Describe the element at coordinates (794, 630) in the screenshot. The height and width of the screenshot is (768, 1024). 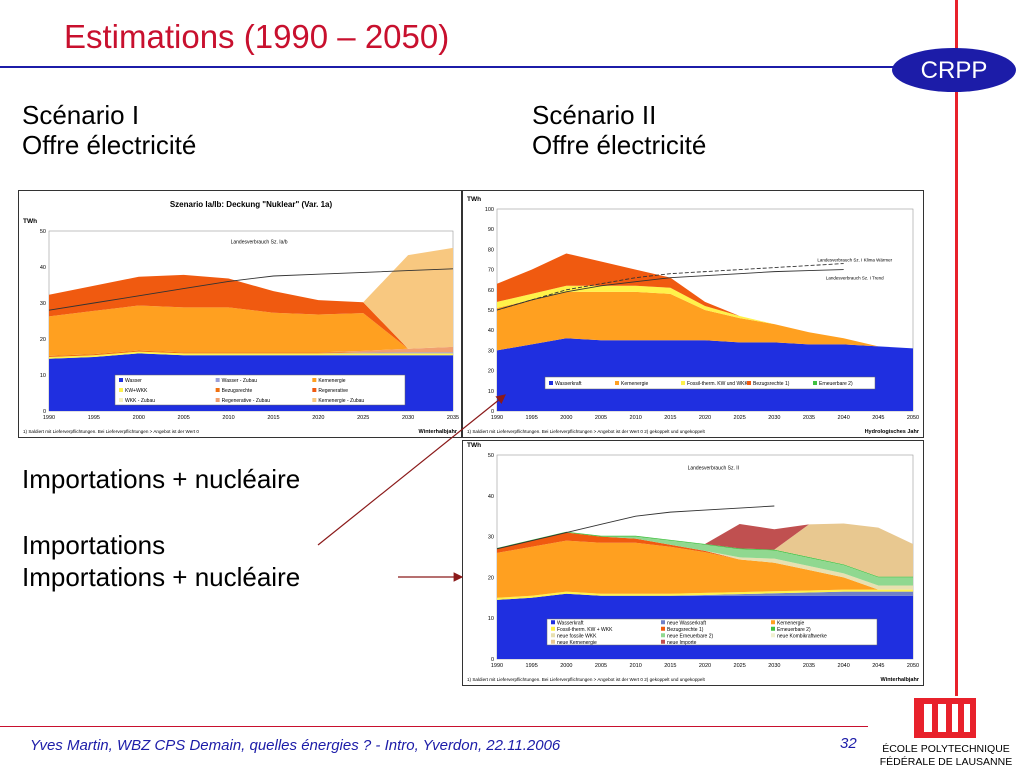
I see `legend-entry: Erneuerbare 2)` at that location.